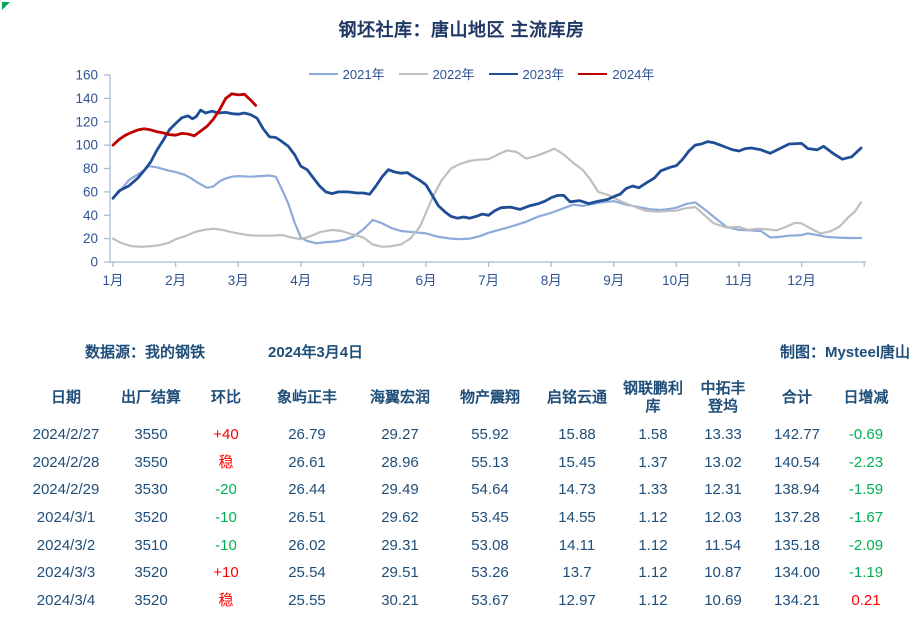 This screenshot has height=619, width=923. What do you see at coordinates (316, 352) in the screenshot?
I see `report-date-label: 2024年3月4日` at bounding box center [316, 352].